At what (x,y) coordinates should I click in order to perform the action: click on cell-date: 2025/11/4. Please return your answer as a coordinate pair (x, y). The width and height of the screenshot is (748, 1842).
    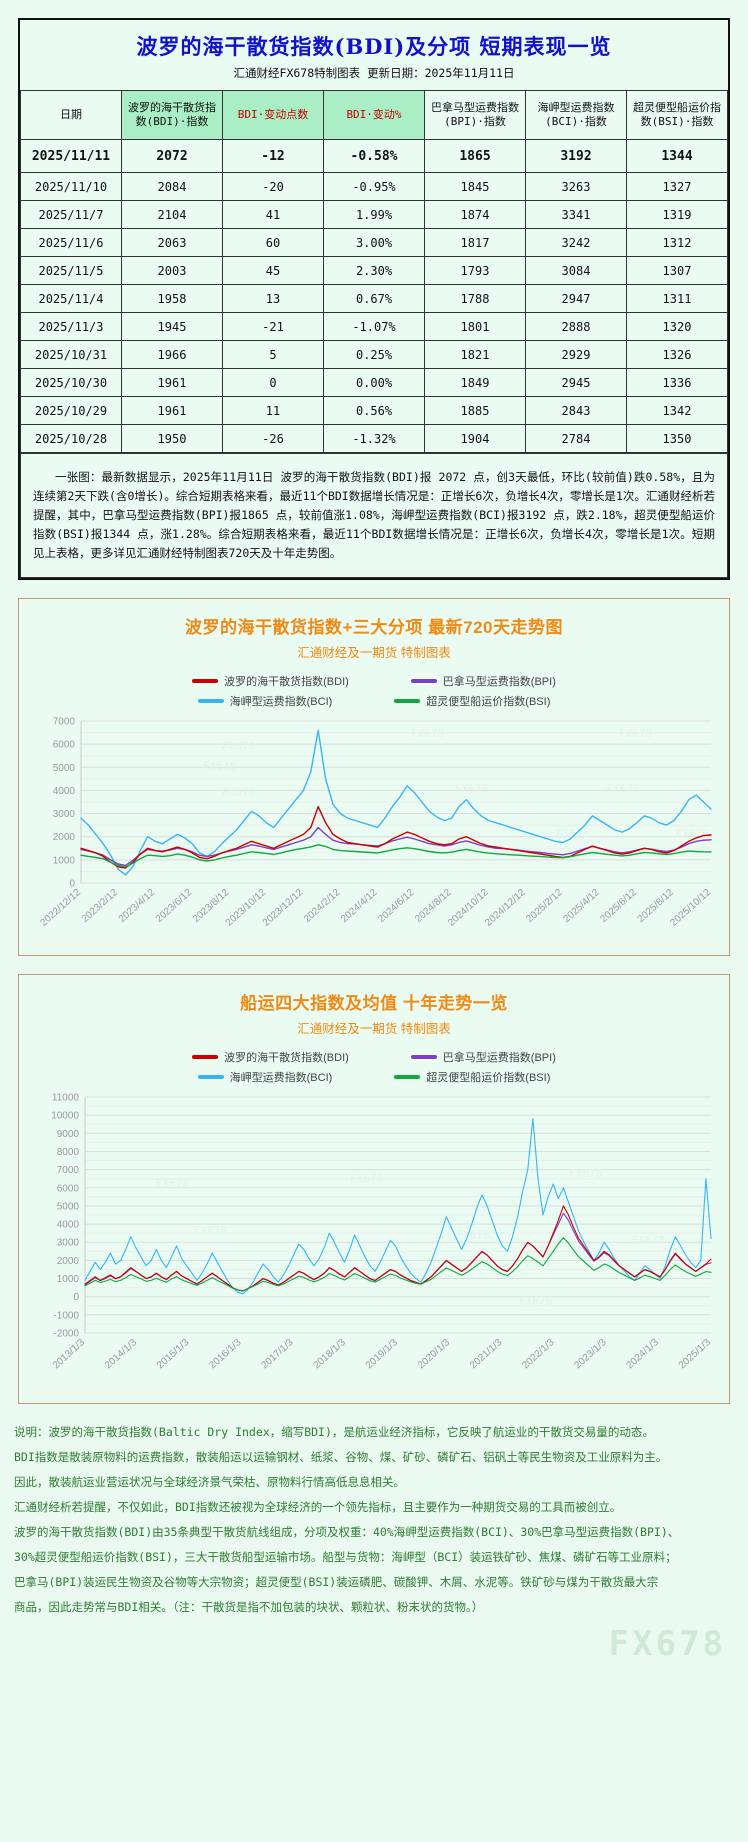
    Looking at the image, I should click on (71, 298).